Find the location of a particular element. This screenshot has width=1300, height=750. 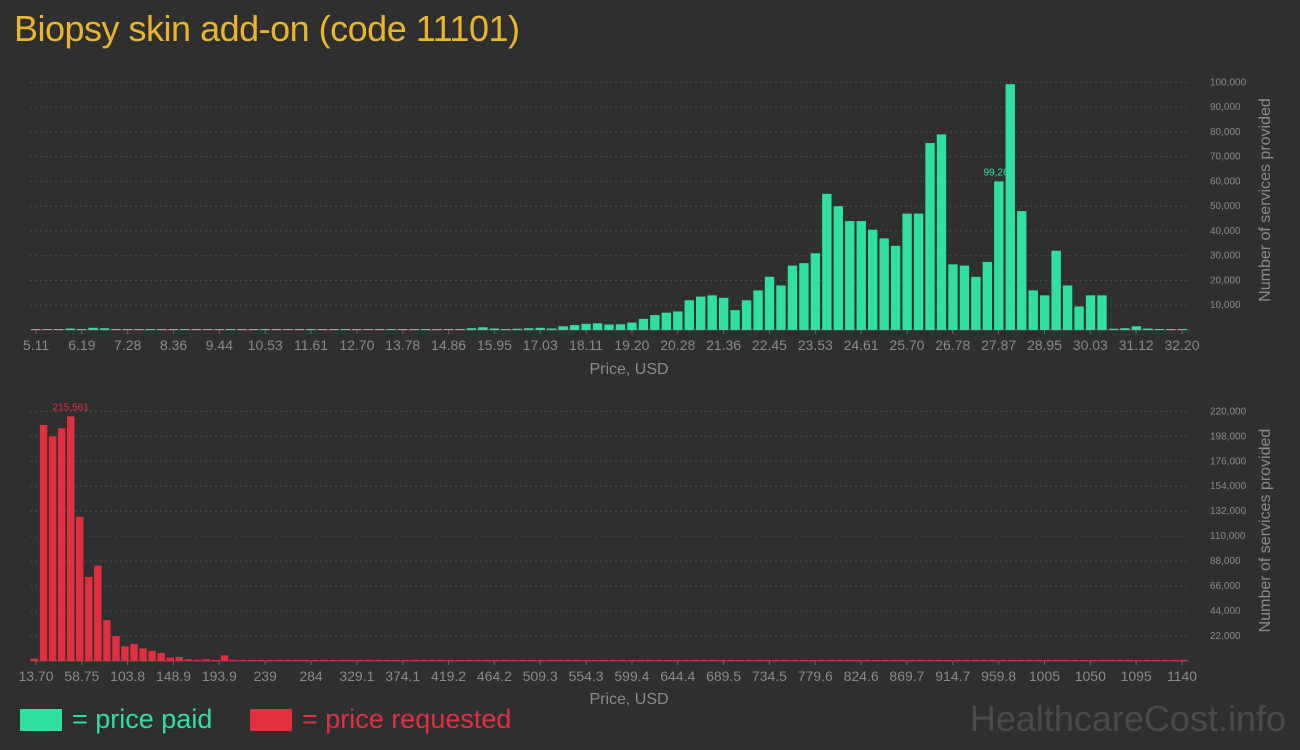

y-tick-label: 110,000 is located at coordinates (1228, 536).